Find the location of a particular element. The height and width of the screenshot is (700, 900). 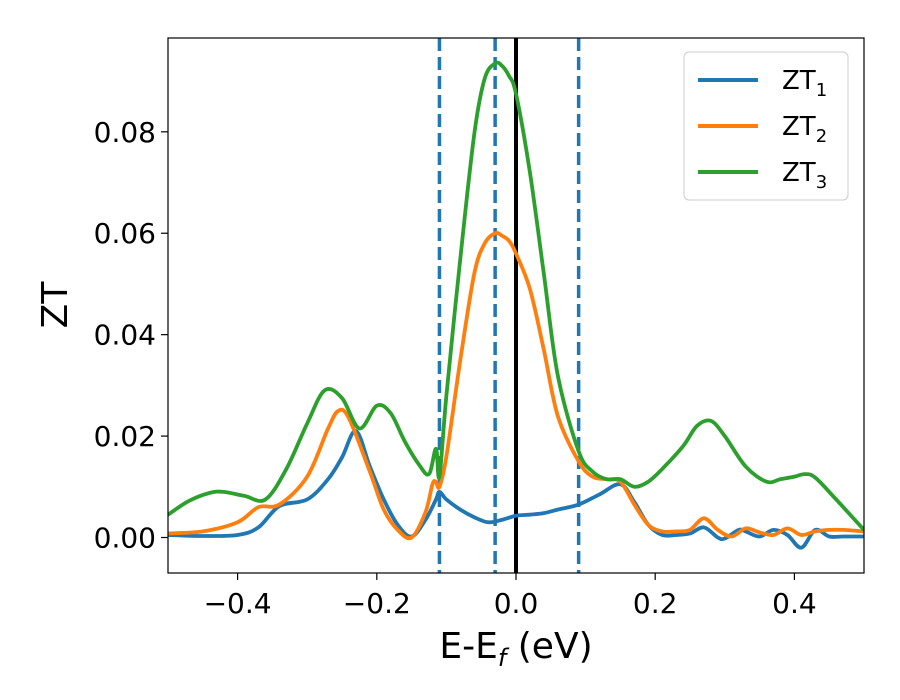

y-axis-title: ZT is located at coordinates (55, 305).